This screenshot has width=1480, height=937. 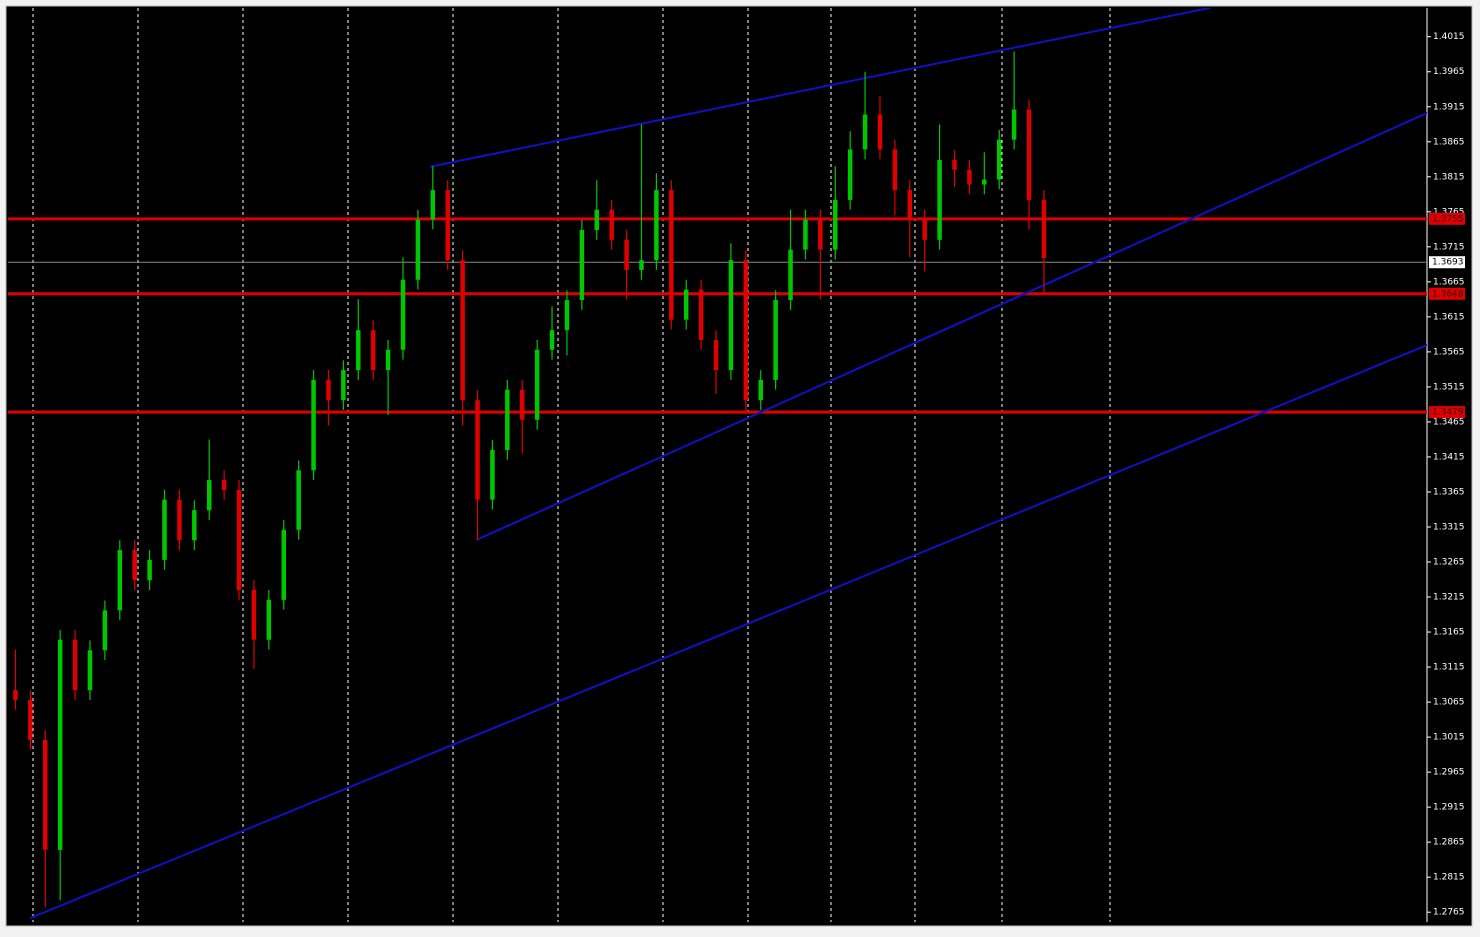 What do you see at coordinates (1449, 457) in the screenshot?
I see `y-tick-label: 1.3415` at bounding box center [1449, 457].